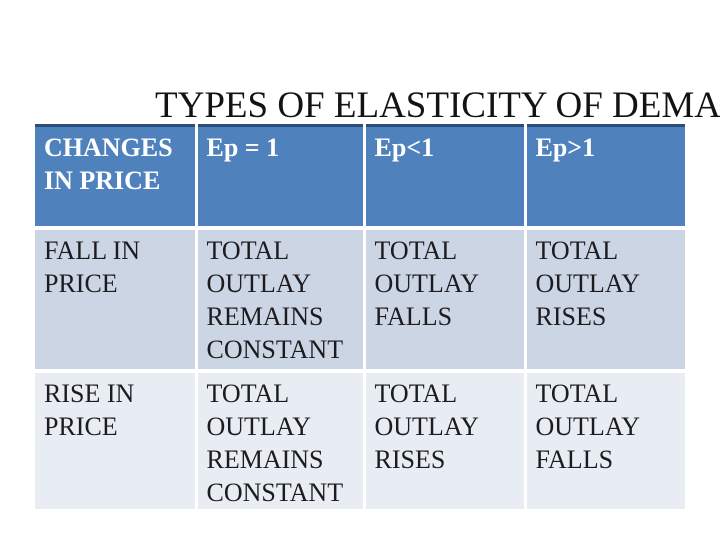 Image resolution: width=720 pixels, height=540 pixels. What do you see at coordinates (605, 177) in the screenshot?
I see `header-cell-ep-greater-1: Ep>1` at bounding box center [605, 177].